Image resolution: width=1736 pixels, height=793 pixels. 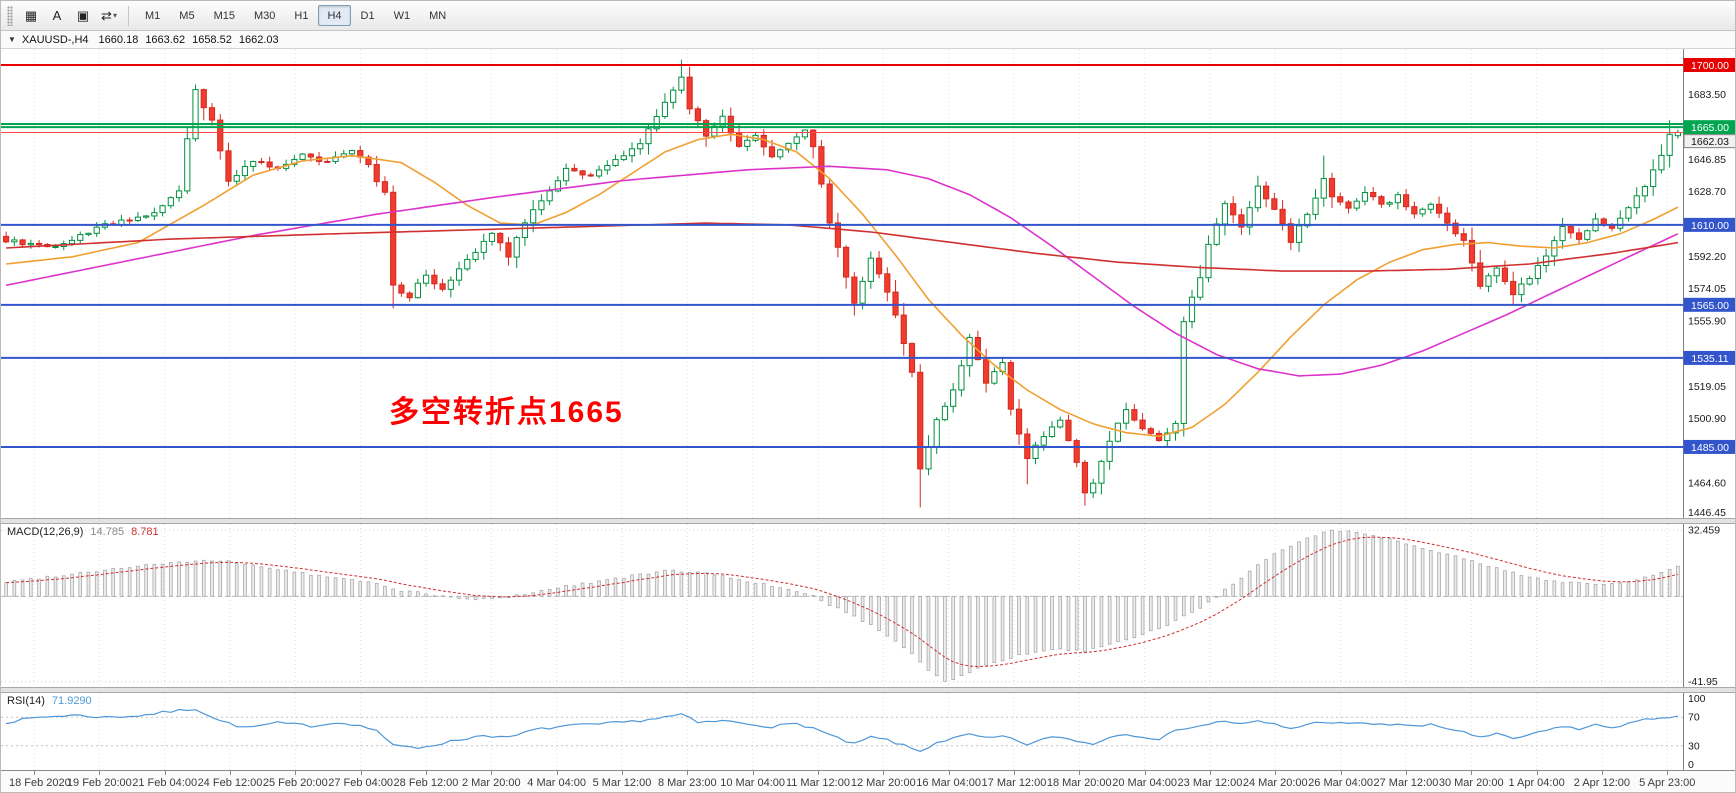 What do you see at coordinates (1694, 746) in the screenshot?
I see `svg-text: 30` at bounding box center [1694, 746].